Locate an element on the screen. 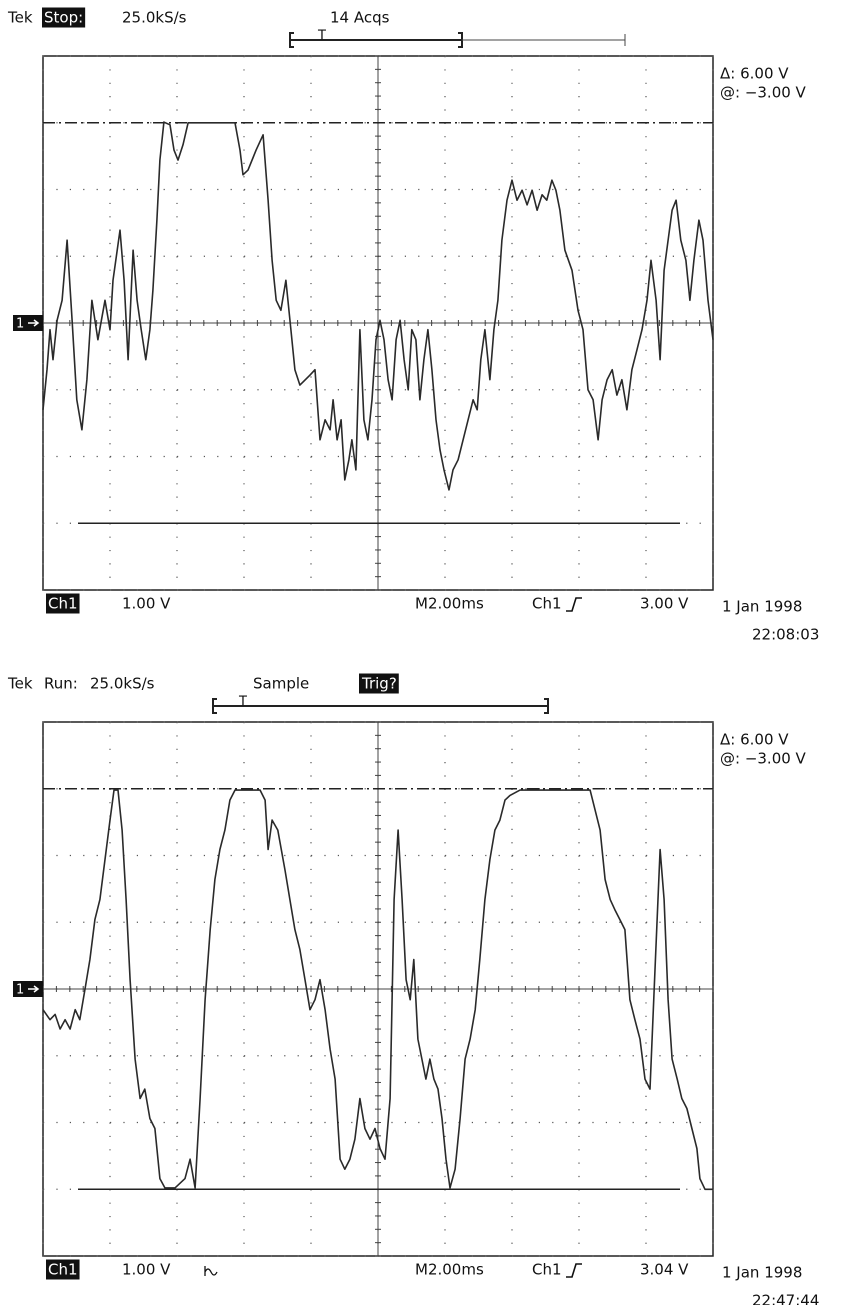 This screenshot has width=842, height=1305. trigger-level: 3.04 V is located at coordinates (664, 1270).